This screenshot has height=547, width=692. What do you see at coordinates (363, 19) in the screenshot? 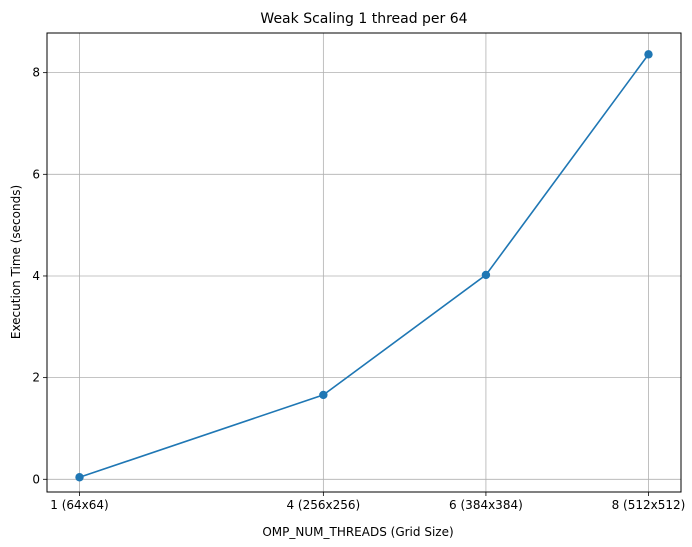
I see `chart-title: Weak Scaling 1 thread per 64` at bounding box center [363, 19].